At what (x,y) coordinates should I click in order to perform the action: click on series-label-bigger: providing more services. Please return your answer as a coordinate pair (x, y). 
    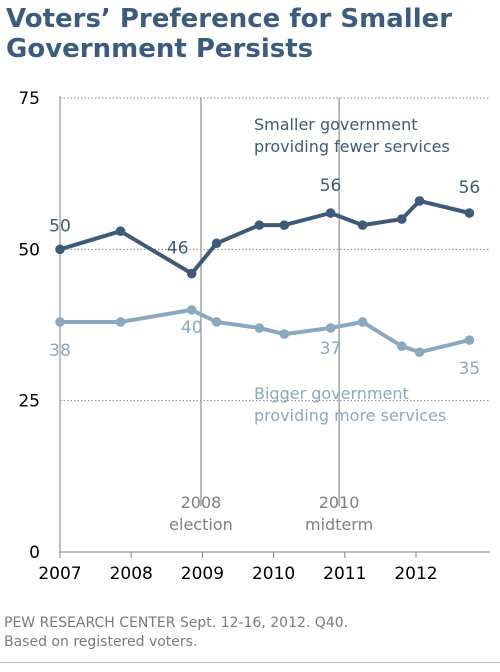
    Looking at the image, I should click on (350, 415).